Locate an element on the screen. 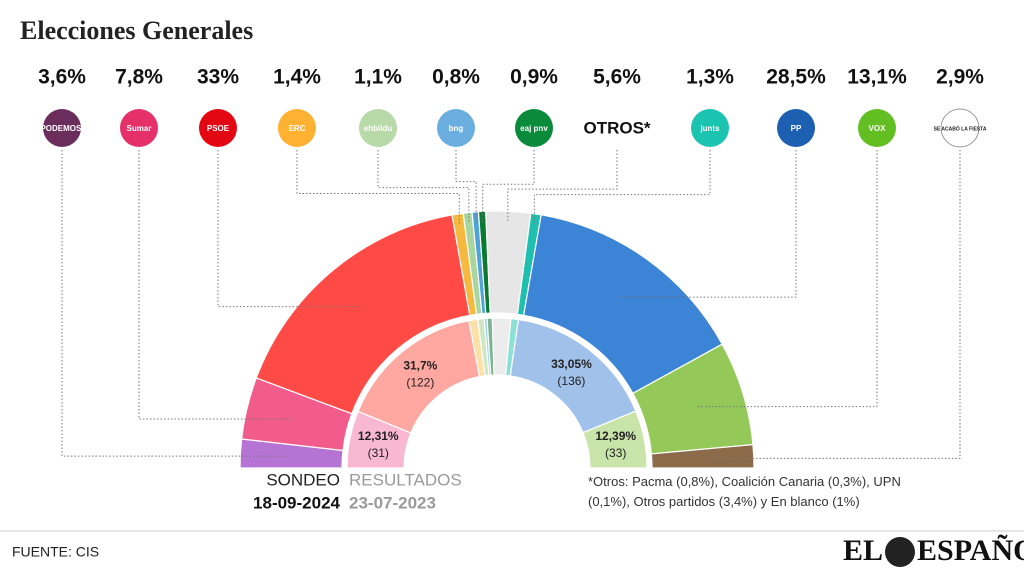  brand-logo is located at coordinates (900, 552).